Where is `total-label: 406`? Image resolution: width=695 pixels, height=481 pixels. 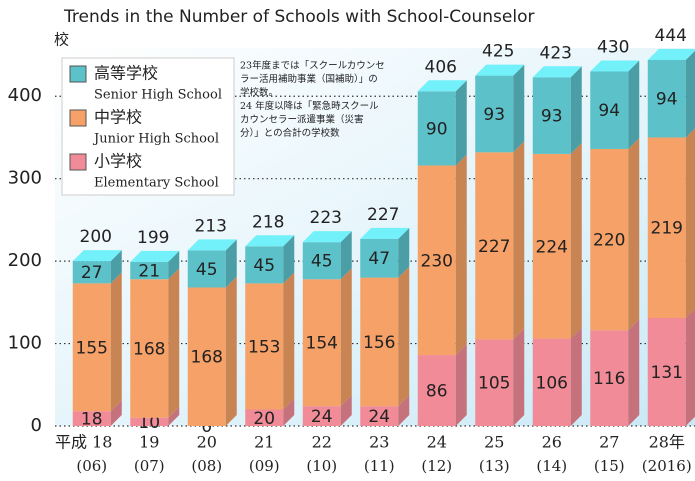 total-label: 406 is located at coordinates (441, 67).